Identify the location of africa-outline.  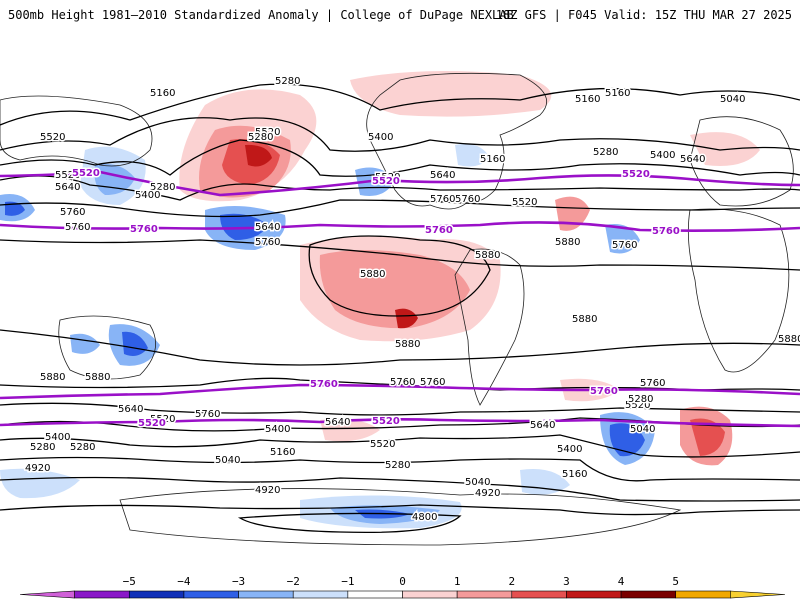
(738, 290).